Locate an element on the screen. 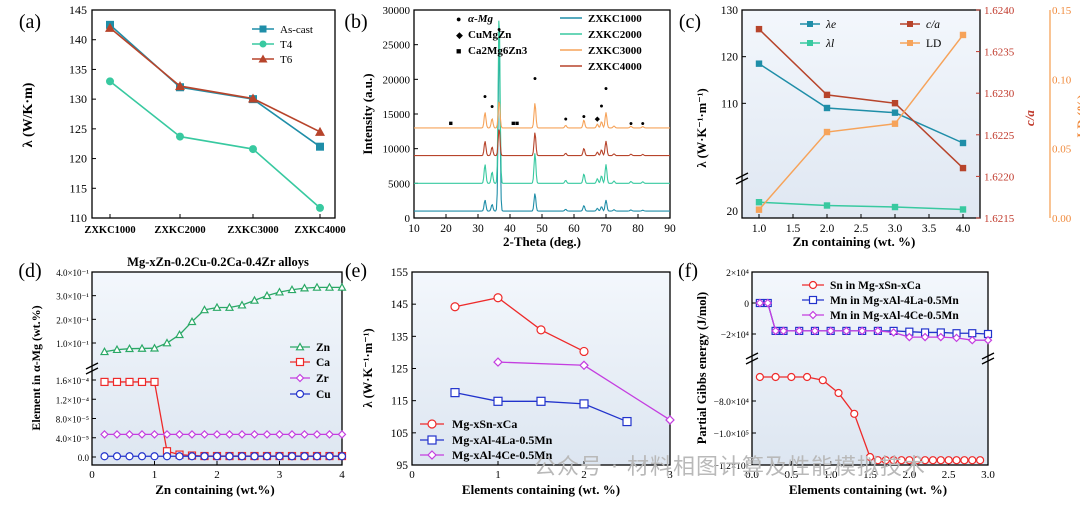  legend-label-e: Mg-xSn-xCa is located at coordinates (484, 424).